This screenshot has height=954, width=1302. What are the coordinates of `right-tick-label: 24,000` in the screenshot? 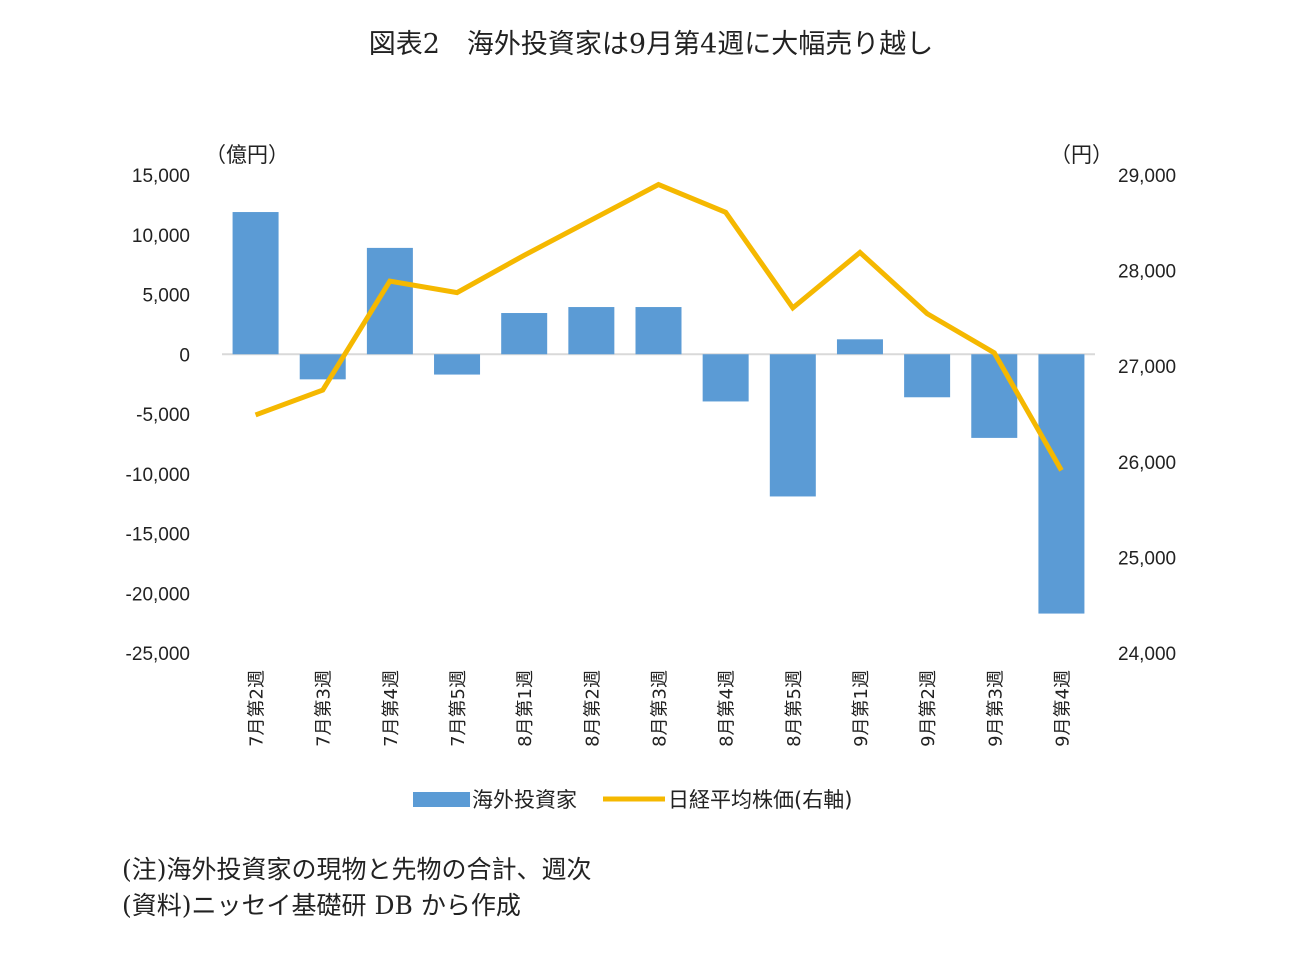 It's located at (1147, 654).